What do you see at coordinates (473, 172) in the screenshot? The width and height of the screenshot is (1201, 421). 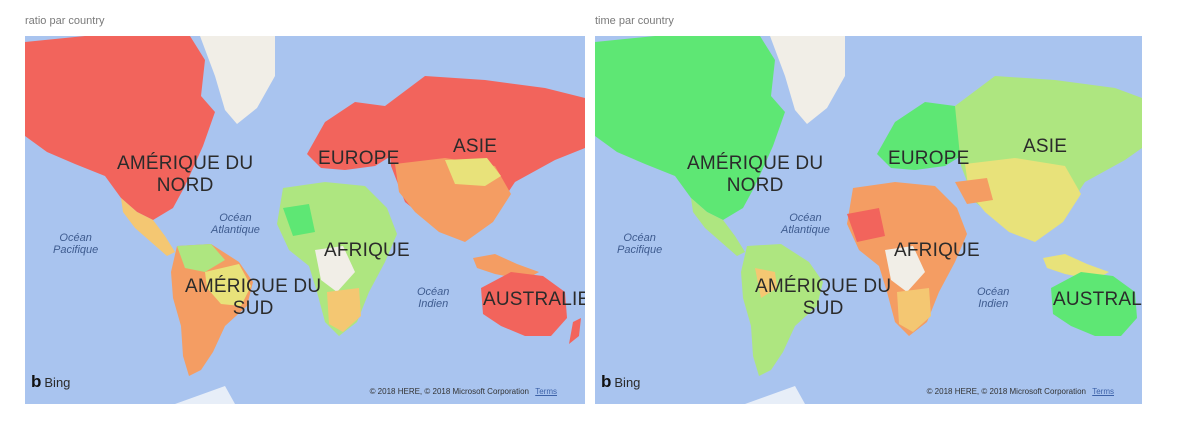 I see `china-shape` at bounding box center [473, 172].